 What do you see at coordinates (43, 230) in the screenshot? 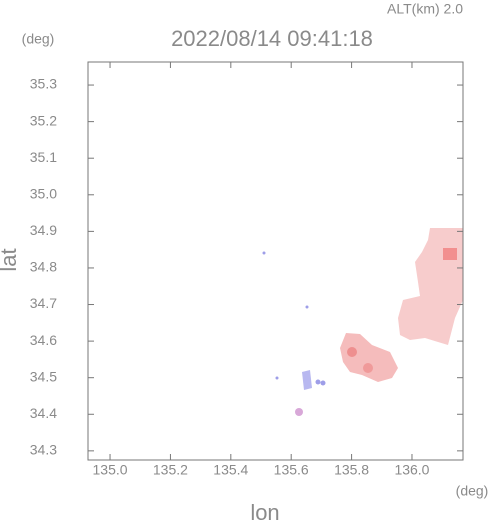
I see `y-tick-label: 34.9` at bounding box center [43, 230].